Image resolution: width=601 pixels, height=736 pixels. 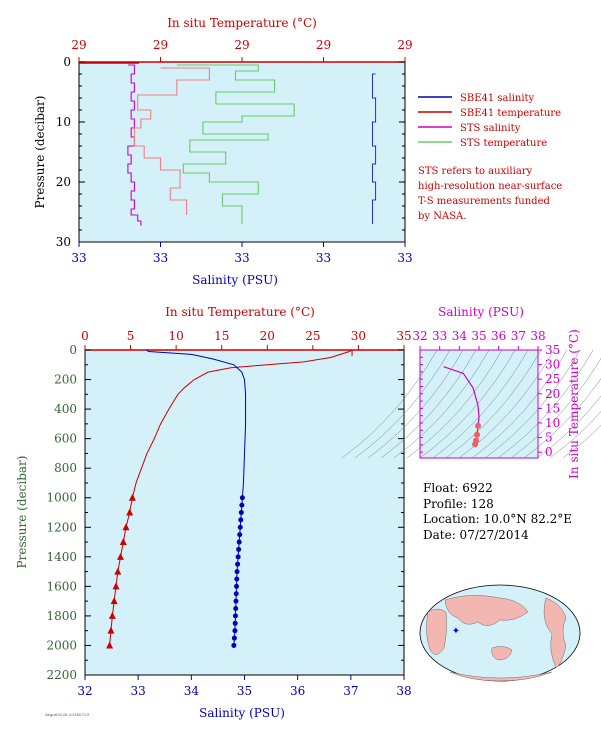 I want to click on ts-top-tick-label: 37, so click(x=518, y=336).